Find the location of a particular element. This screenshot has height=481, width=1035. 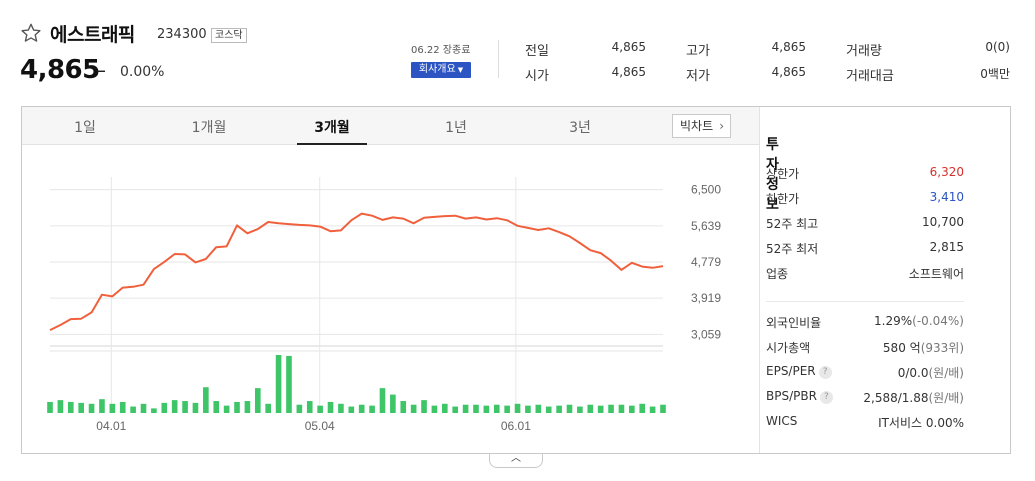

info-value: 소프트웨어 is located at coordinates (936, 274).